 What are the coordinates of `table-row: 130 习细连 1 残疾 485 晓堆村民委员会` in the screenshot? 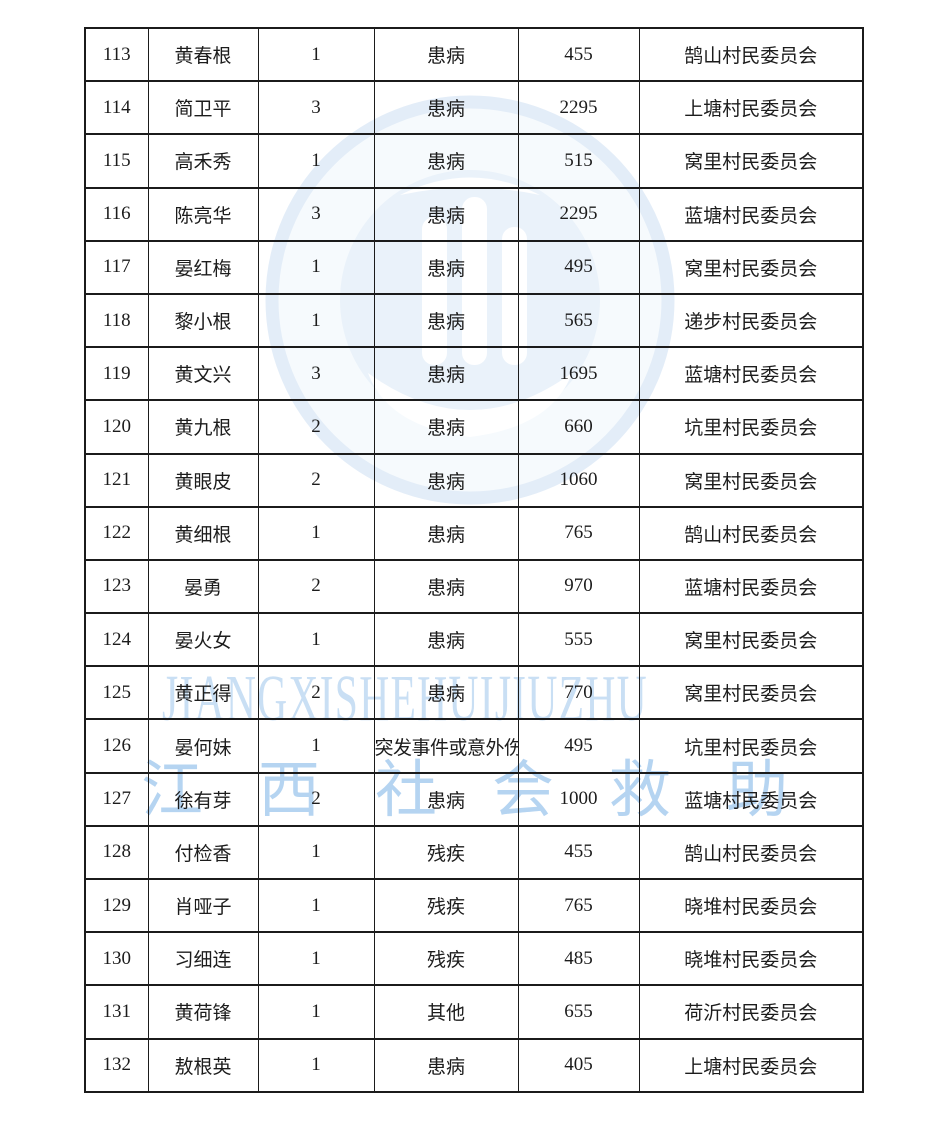 It's located at (474, 959).